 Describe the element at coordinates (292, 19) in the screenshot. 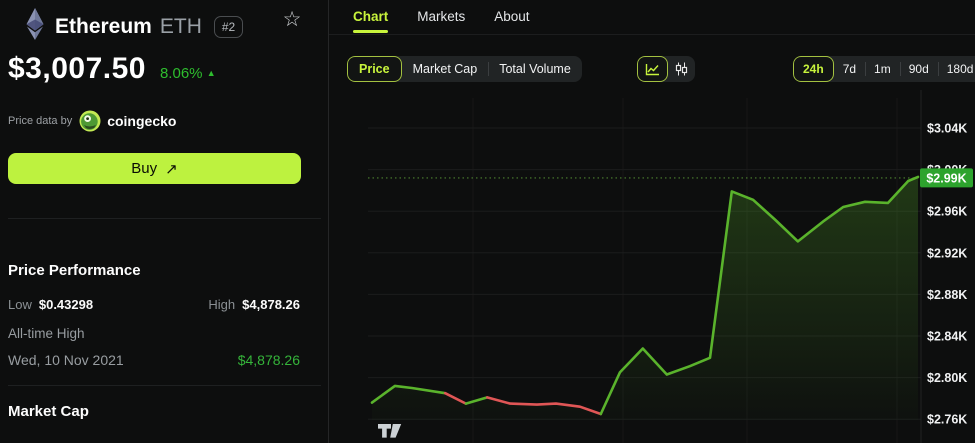

I see `favorite-star-icon: ☆` at that location.